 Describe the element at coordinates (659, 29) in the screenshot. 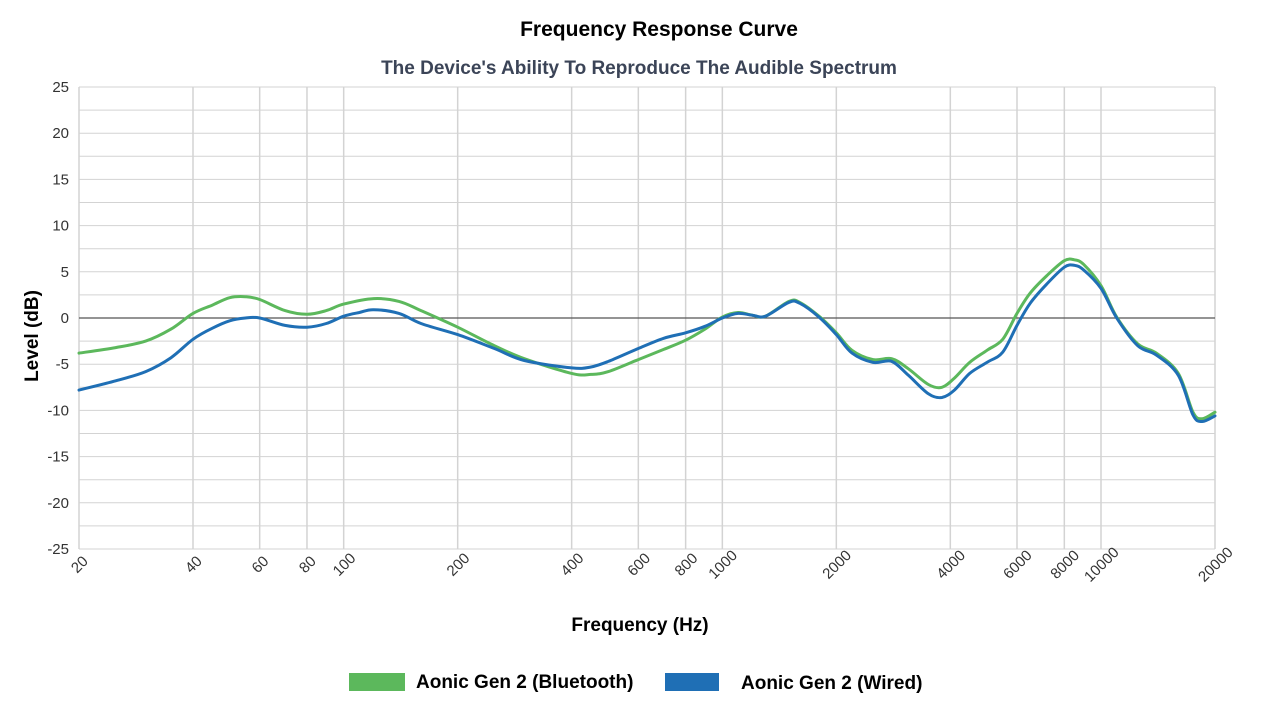

I see `chart-title: Frequency Response Curve` at that location.